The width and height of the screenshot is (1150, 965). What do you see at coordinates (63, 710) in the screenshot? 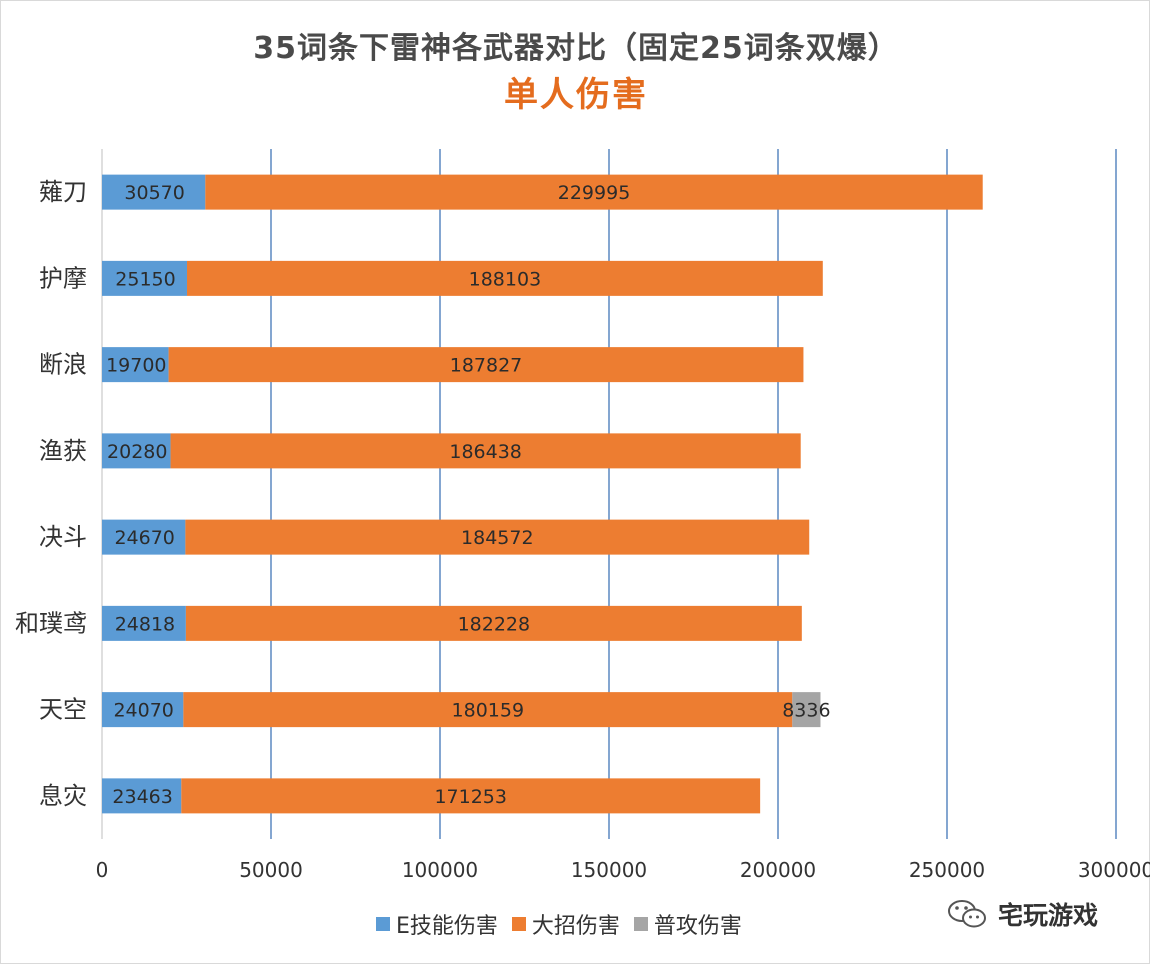
I see `category-label: 天空` at bounding box center [63, 710].